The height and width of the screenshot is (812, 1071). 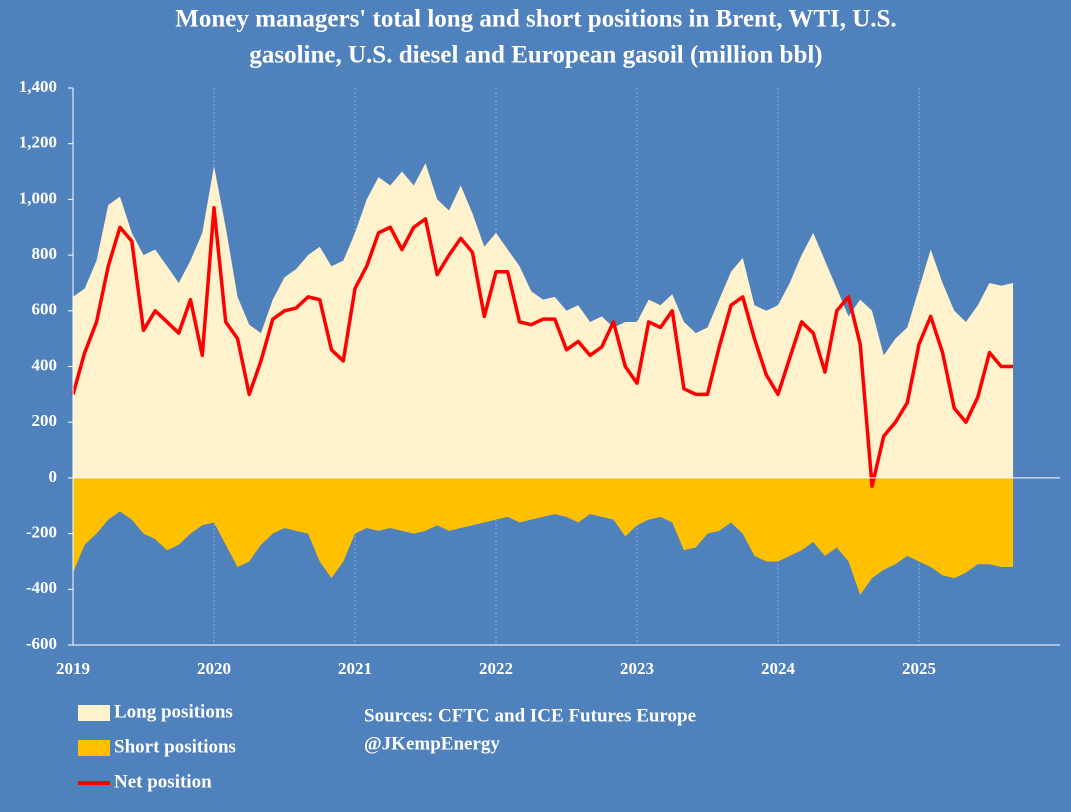 What do you see at coordinates (45, 309) in the screenshot?
I see `y-tick-label: 600` at bounding box center [45, 309].